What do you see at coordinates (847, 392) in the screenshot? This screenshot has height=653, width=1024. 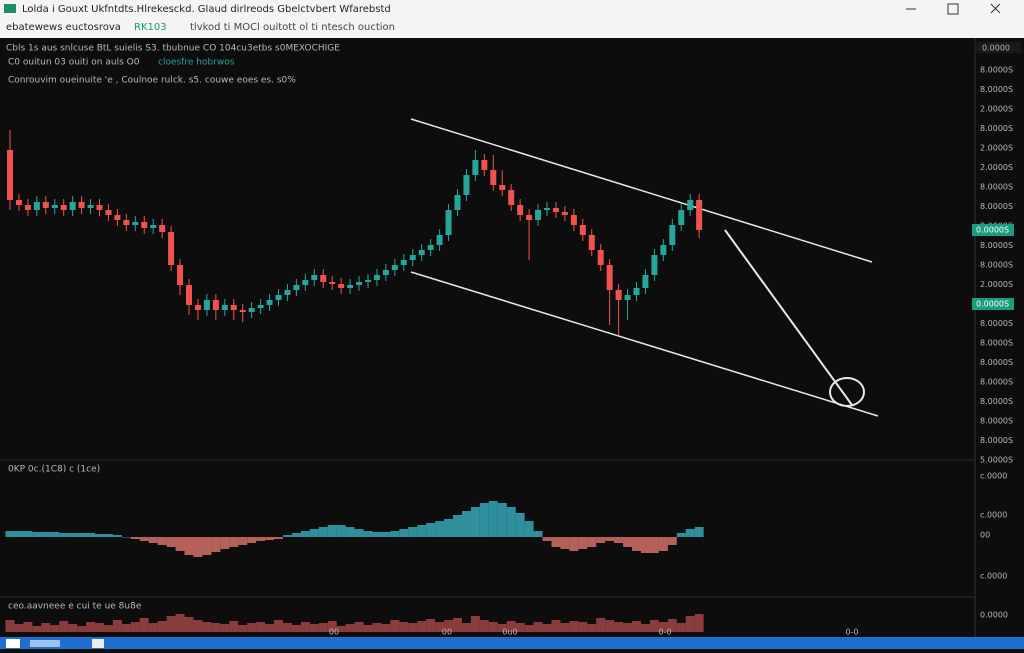 I see `circle-annotation` at bounding box center [847, 392].